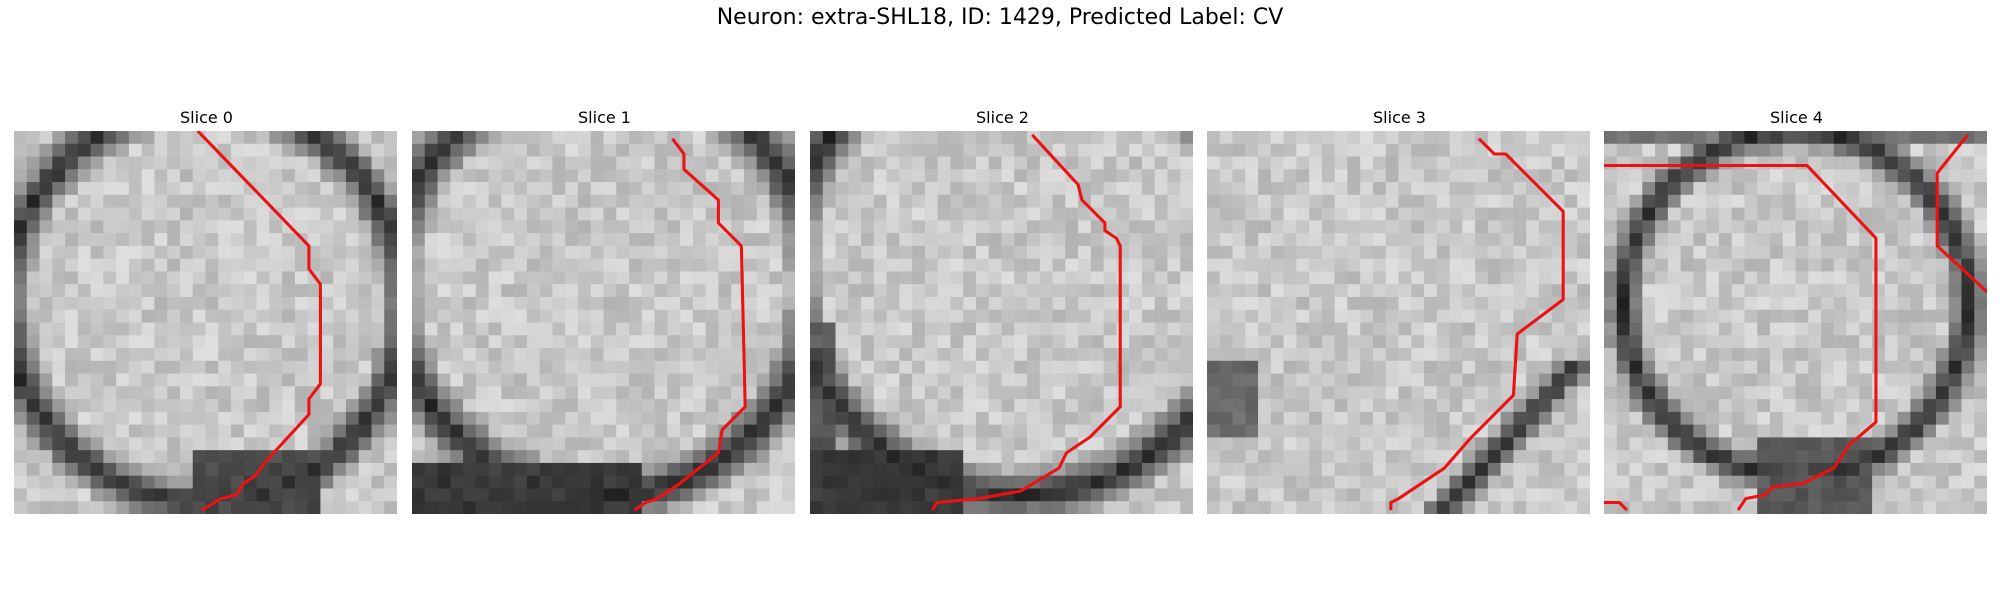  I want to click on slice-panel-0: Slice 0, so click(206, 309).